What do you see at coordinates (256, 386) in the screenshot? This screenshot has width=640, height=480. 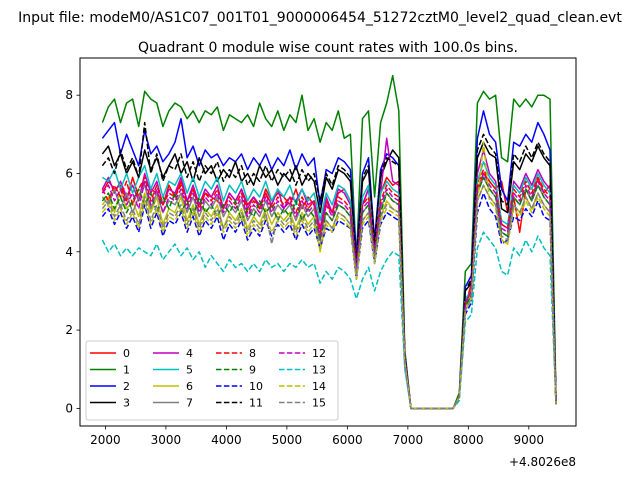 I see `legend-label-10: 10` at bounding box center [256, 386].